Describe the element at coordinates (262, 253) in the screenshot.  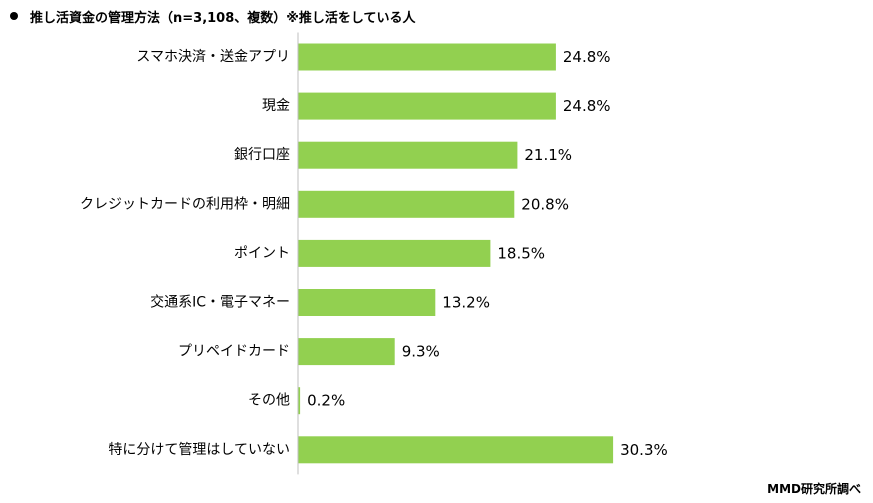
I see `category-label-5: ポイント` at that location.